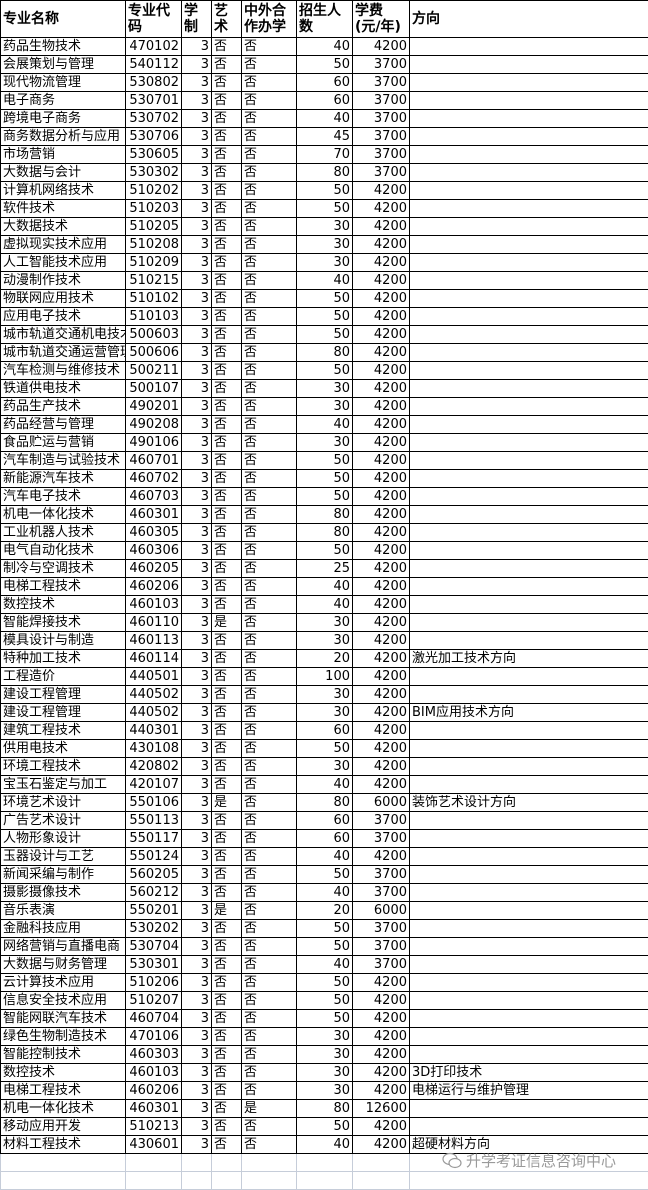 The image size is (648, 1190). I want to click on cell-major-name: 材料工程技术, so click(63, 1145).